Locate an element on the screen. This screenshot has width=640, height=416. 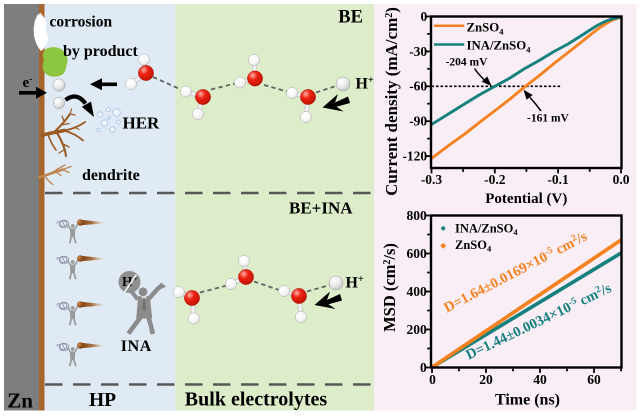
svg-text: Bulk electrolytes is located at coordinates (256, 400).